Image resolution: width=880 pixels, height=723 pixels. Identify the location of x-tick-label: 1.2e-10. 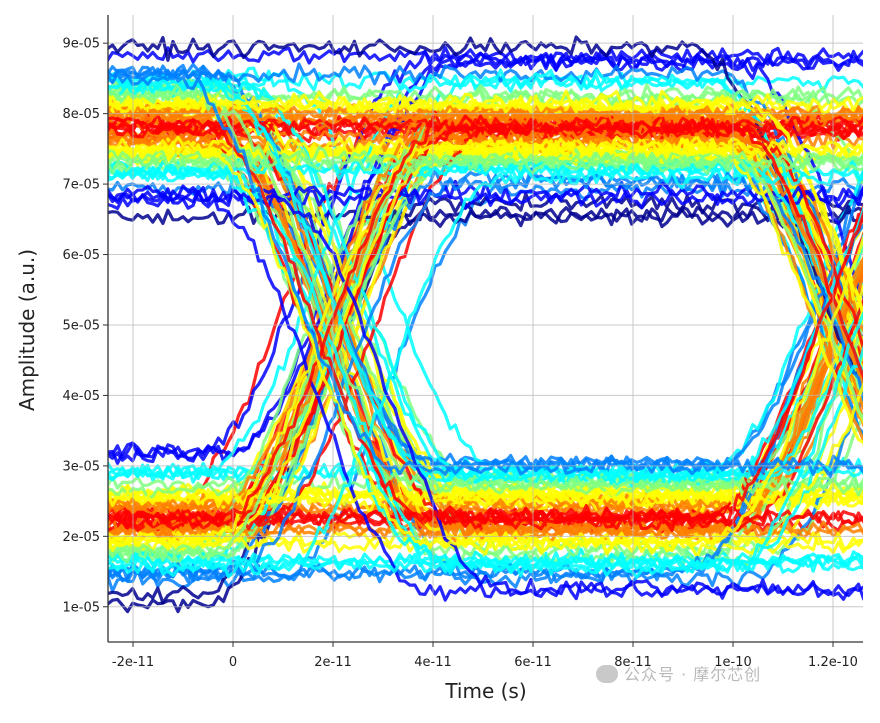
(833, 662).